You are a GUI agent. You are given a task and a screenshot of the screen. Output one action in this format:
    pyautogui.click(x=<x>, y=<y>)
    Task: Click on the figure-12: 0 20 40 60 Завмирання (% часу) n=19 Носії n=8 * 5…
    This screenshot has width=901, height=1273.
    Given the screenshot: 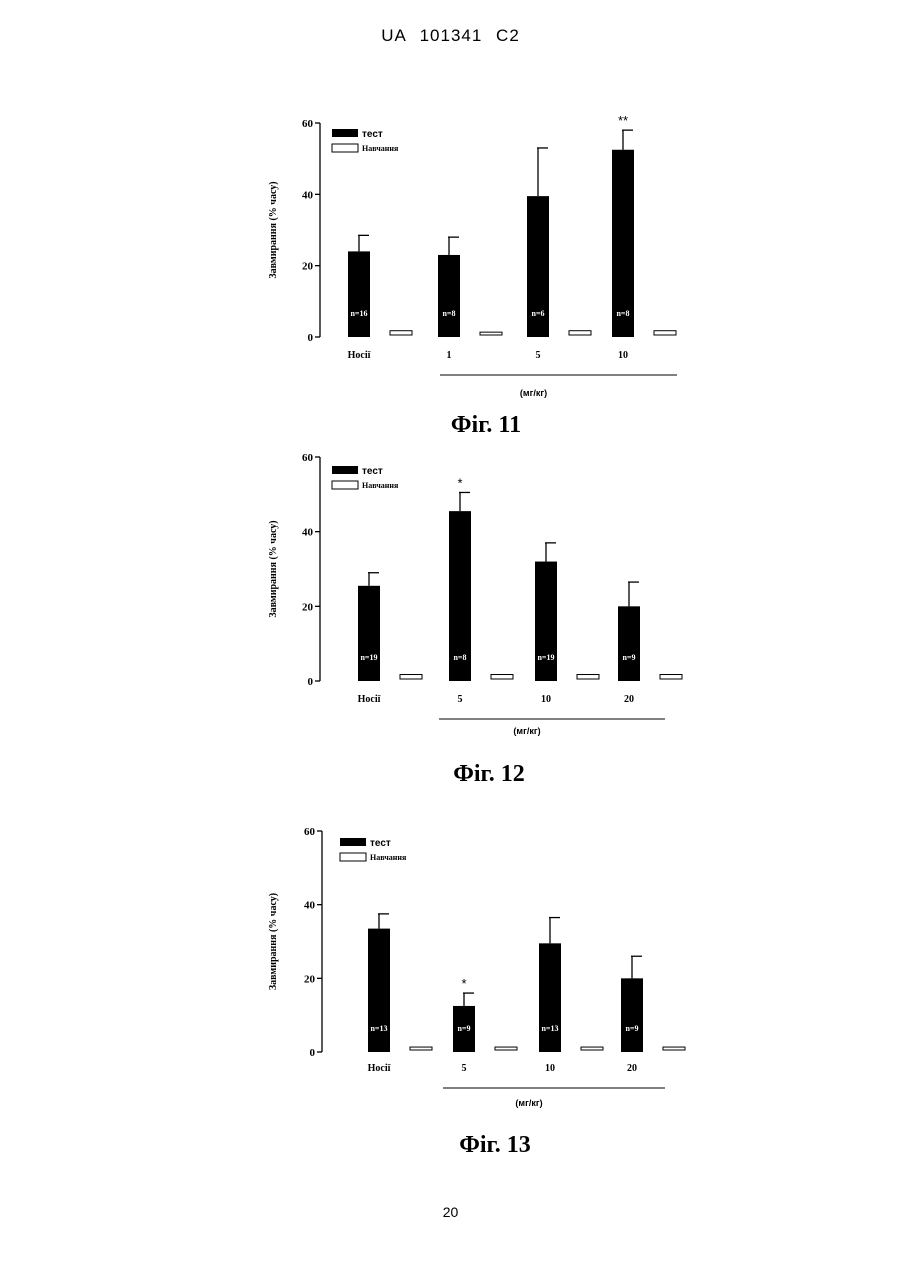 What is the action you would take?
    pyautogui.click(x=470, y=621)
    